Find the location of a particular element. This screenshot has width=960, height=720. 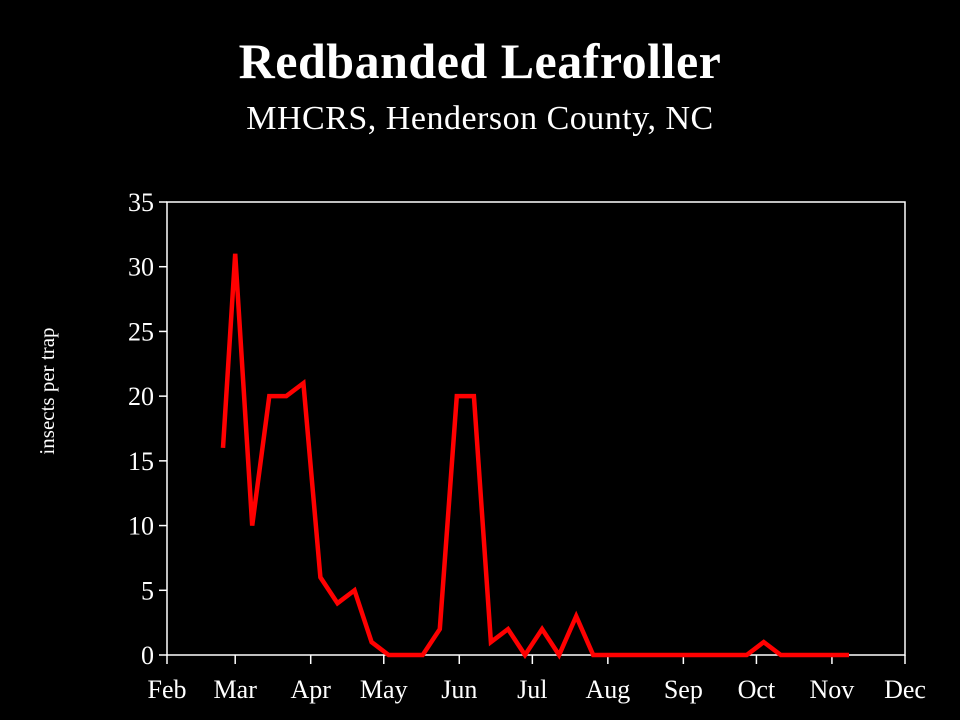

y-tick-label: 25 is located at coordinates (141, 331).